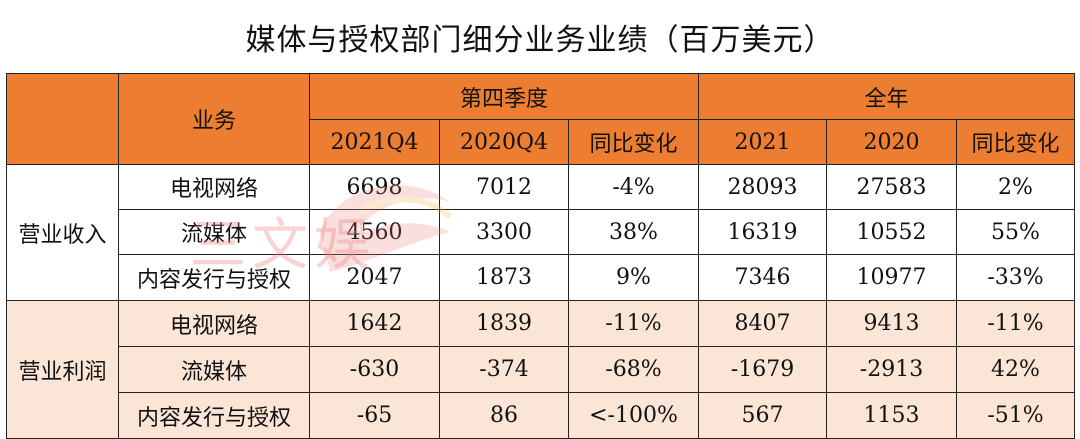 Image resolution: width=1080 pixels, height=439 pixels. Describe the element at coordinates (1015, 415) in the screenshot. I see `cell-fy-yoy: -51%` at that location.